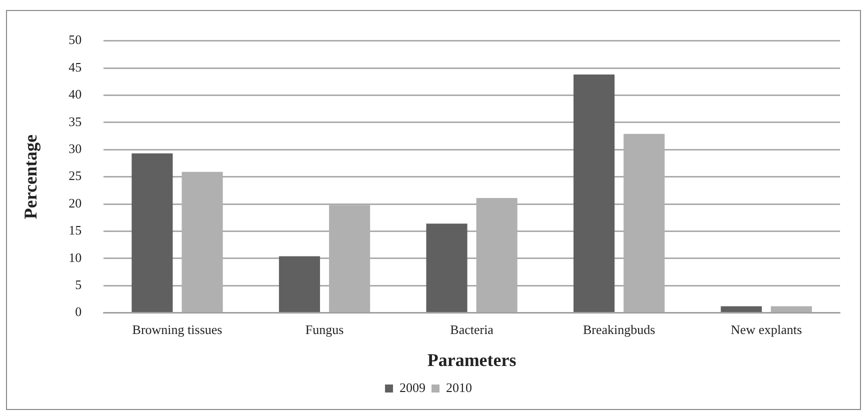  Describe the element at coordinates (75, 66) in the screenshot. I see `y-tick-label: 45` at that location.